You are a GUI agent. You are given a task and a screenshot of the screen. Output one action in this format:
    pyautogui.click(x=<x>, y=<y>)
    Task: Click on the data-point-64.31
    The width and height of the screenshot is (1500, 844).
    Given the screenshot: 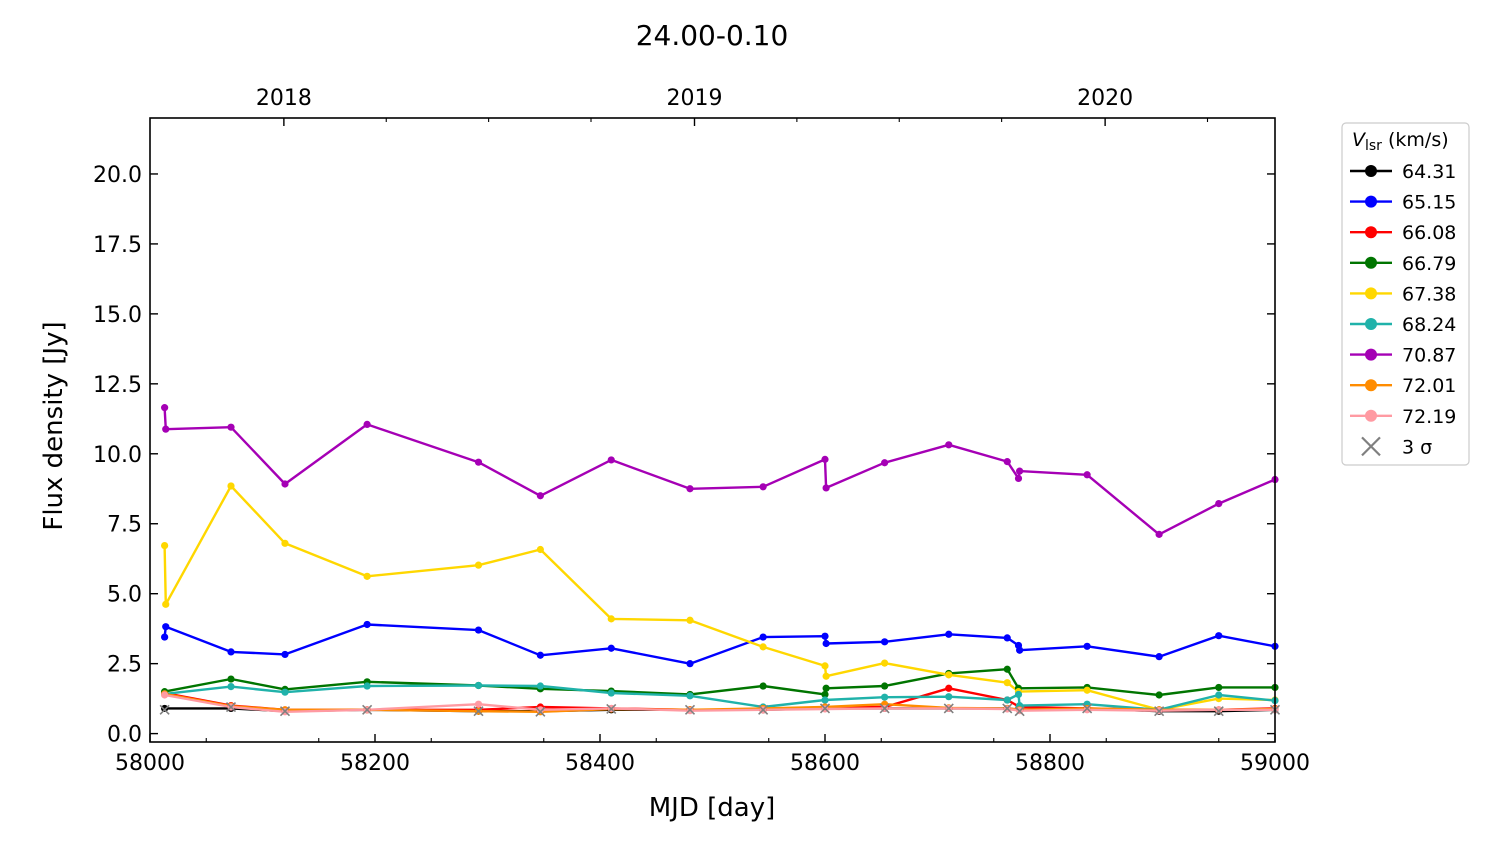 What is the action you would take?
    pyautogui.click(x=165, y=708)
    